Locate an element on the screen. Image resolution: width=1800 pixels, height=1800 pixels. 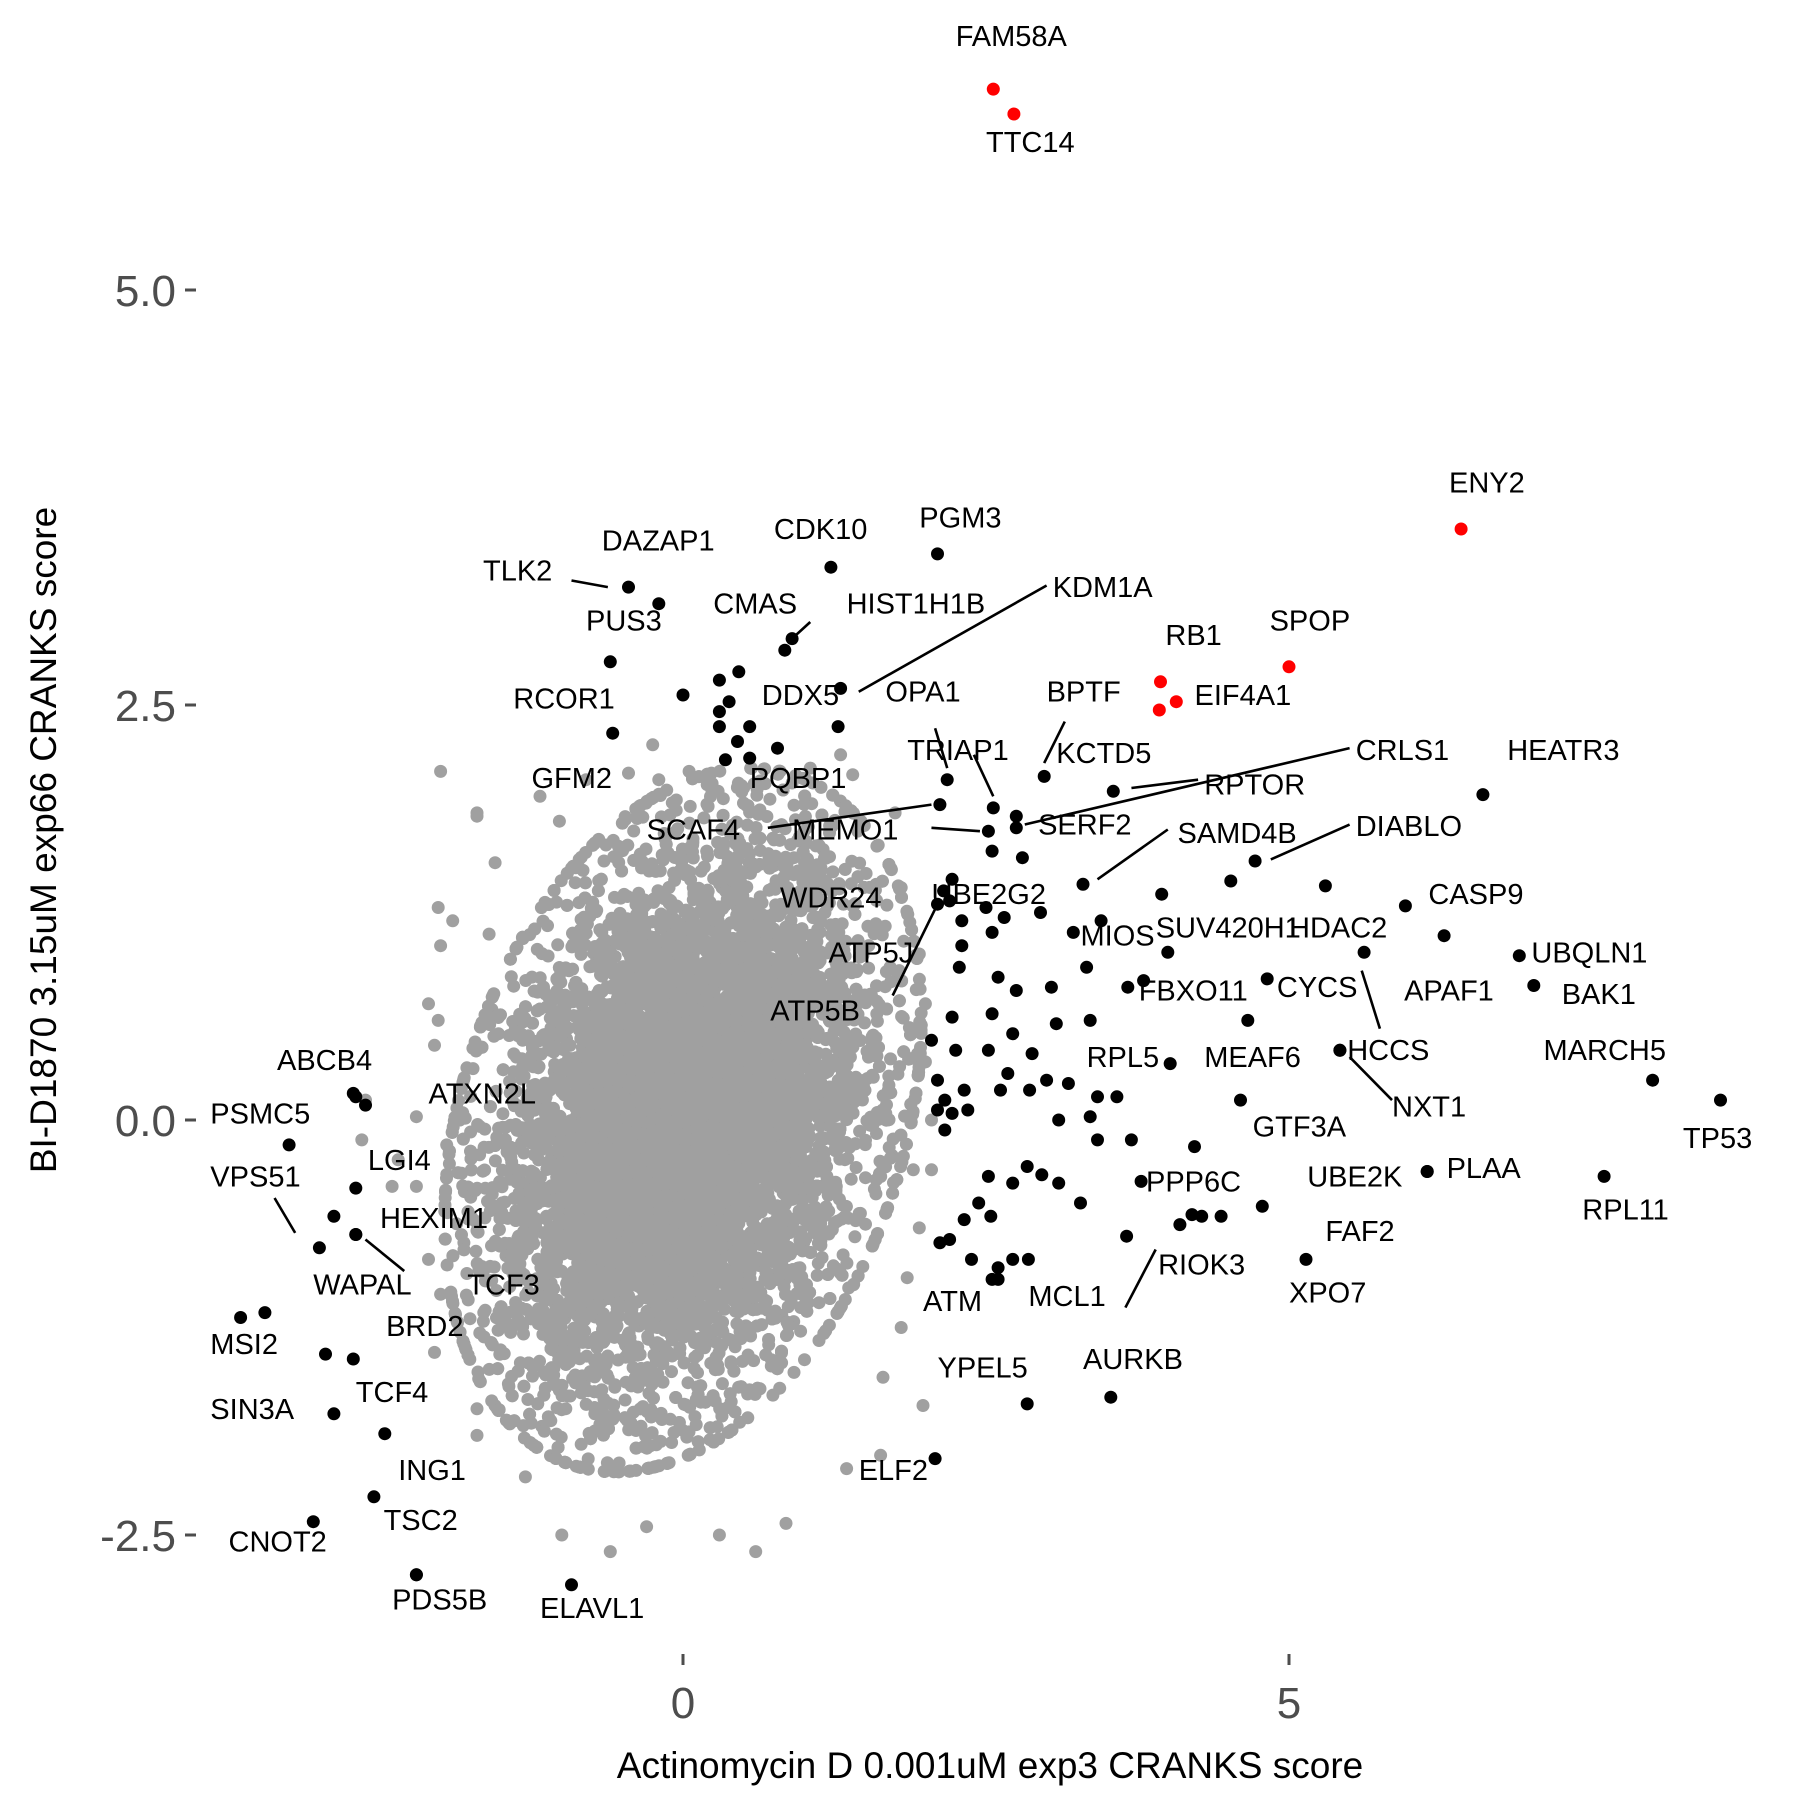
background-points is located at coordinates (646, 1148).